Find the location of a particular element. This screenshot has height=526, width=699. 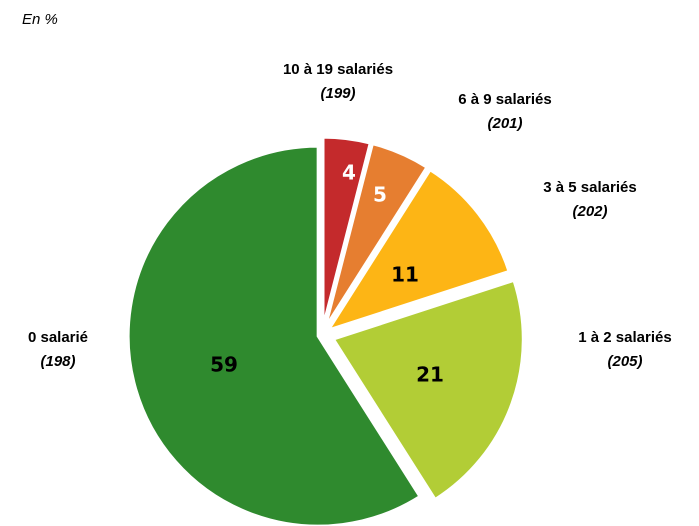

category-label: 10 à 19 salariés is located at coordinates (338, 69).